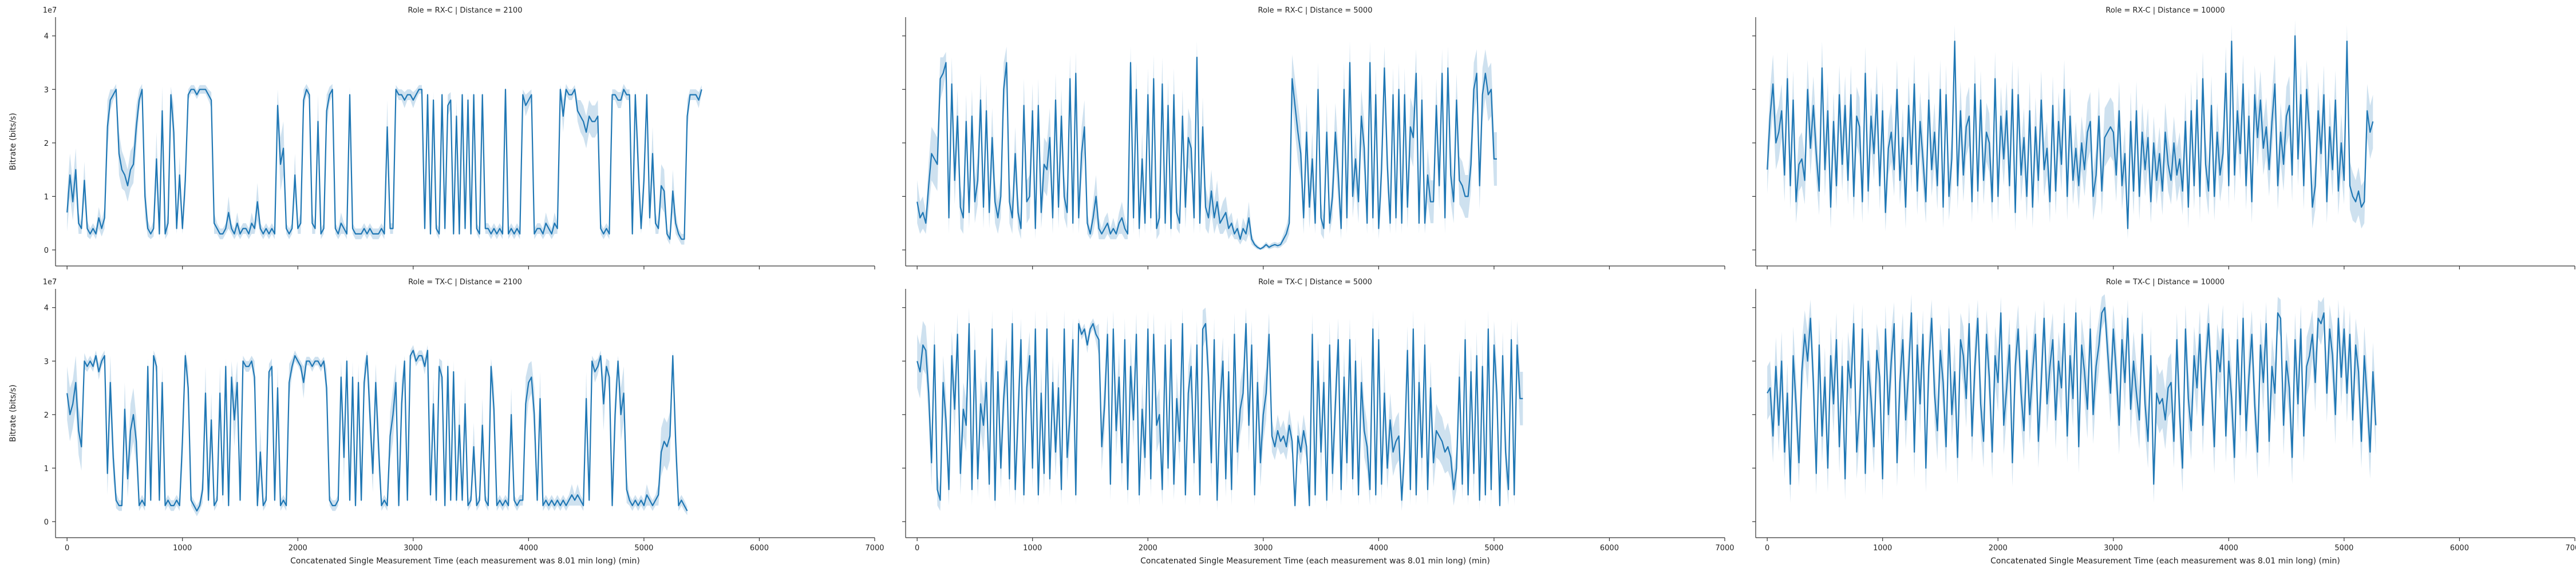 The height and width of the screenshot is (572, 2576). What do you see at coordinates (2165, 10) in the screenshot?
I see `panel-title: Role = RX-C | Distance = 10000` at bounding box center [2165, 10].